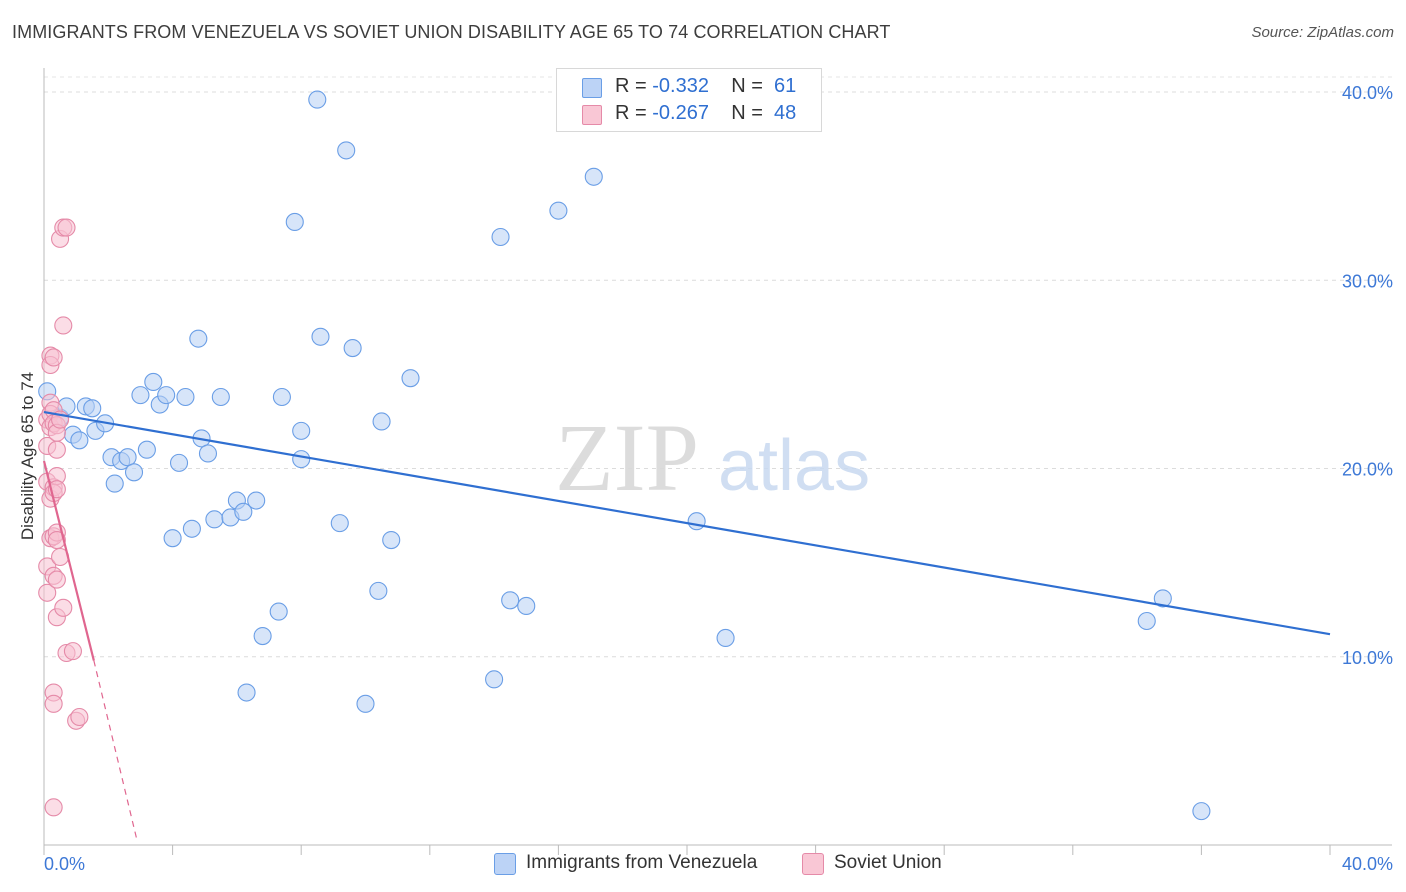 Image resolution: width=1406 pixels, height=892 pixels. What do you see at coordinates (785, 86) in the screenshot?
I see `legend-n-value: 61` at bounding box center [785, 86].